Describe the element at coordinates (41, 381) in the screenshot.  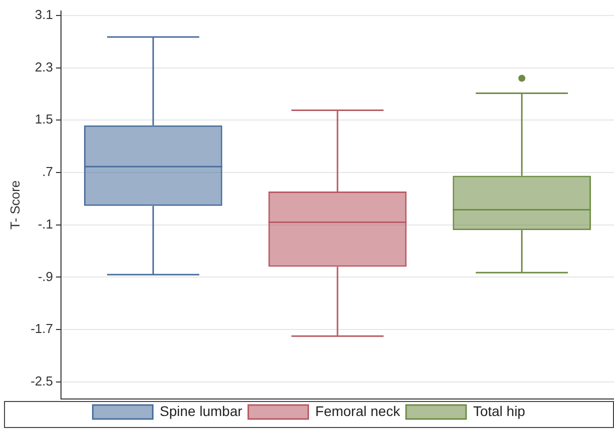
I see `y-tick-label: -2.5` at that location.